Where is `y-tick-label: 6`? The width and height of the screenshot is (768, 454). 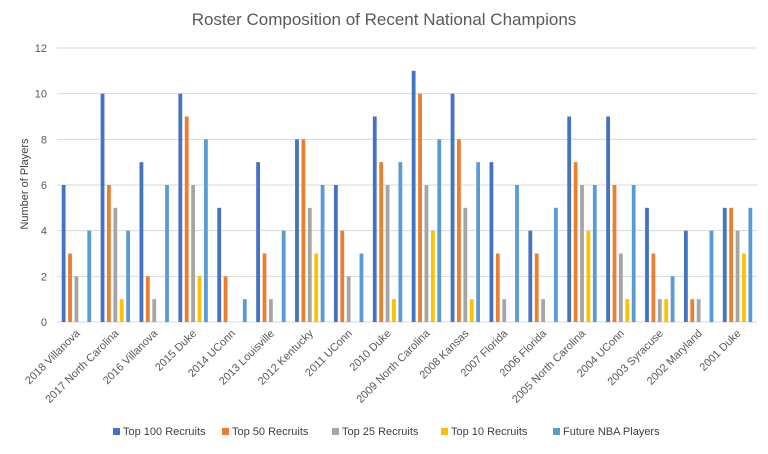
y-tick-label: 6 is located at coordinates (44, 186).